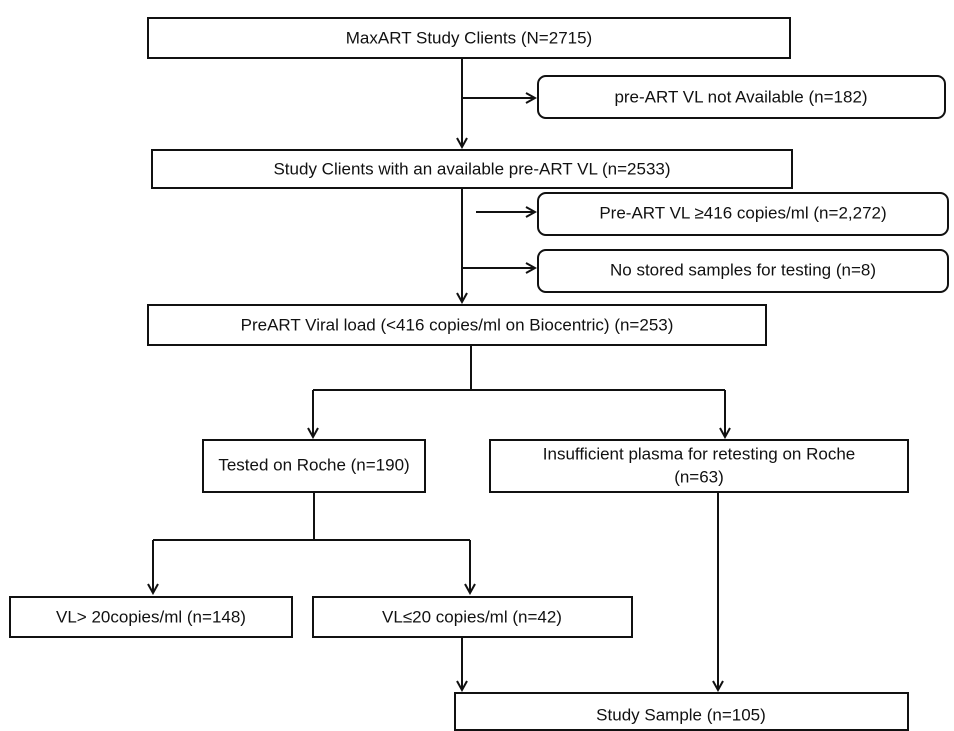  I want to click on node-label: VL≤20 copies/ml (n=42), so click(472, 616).